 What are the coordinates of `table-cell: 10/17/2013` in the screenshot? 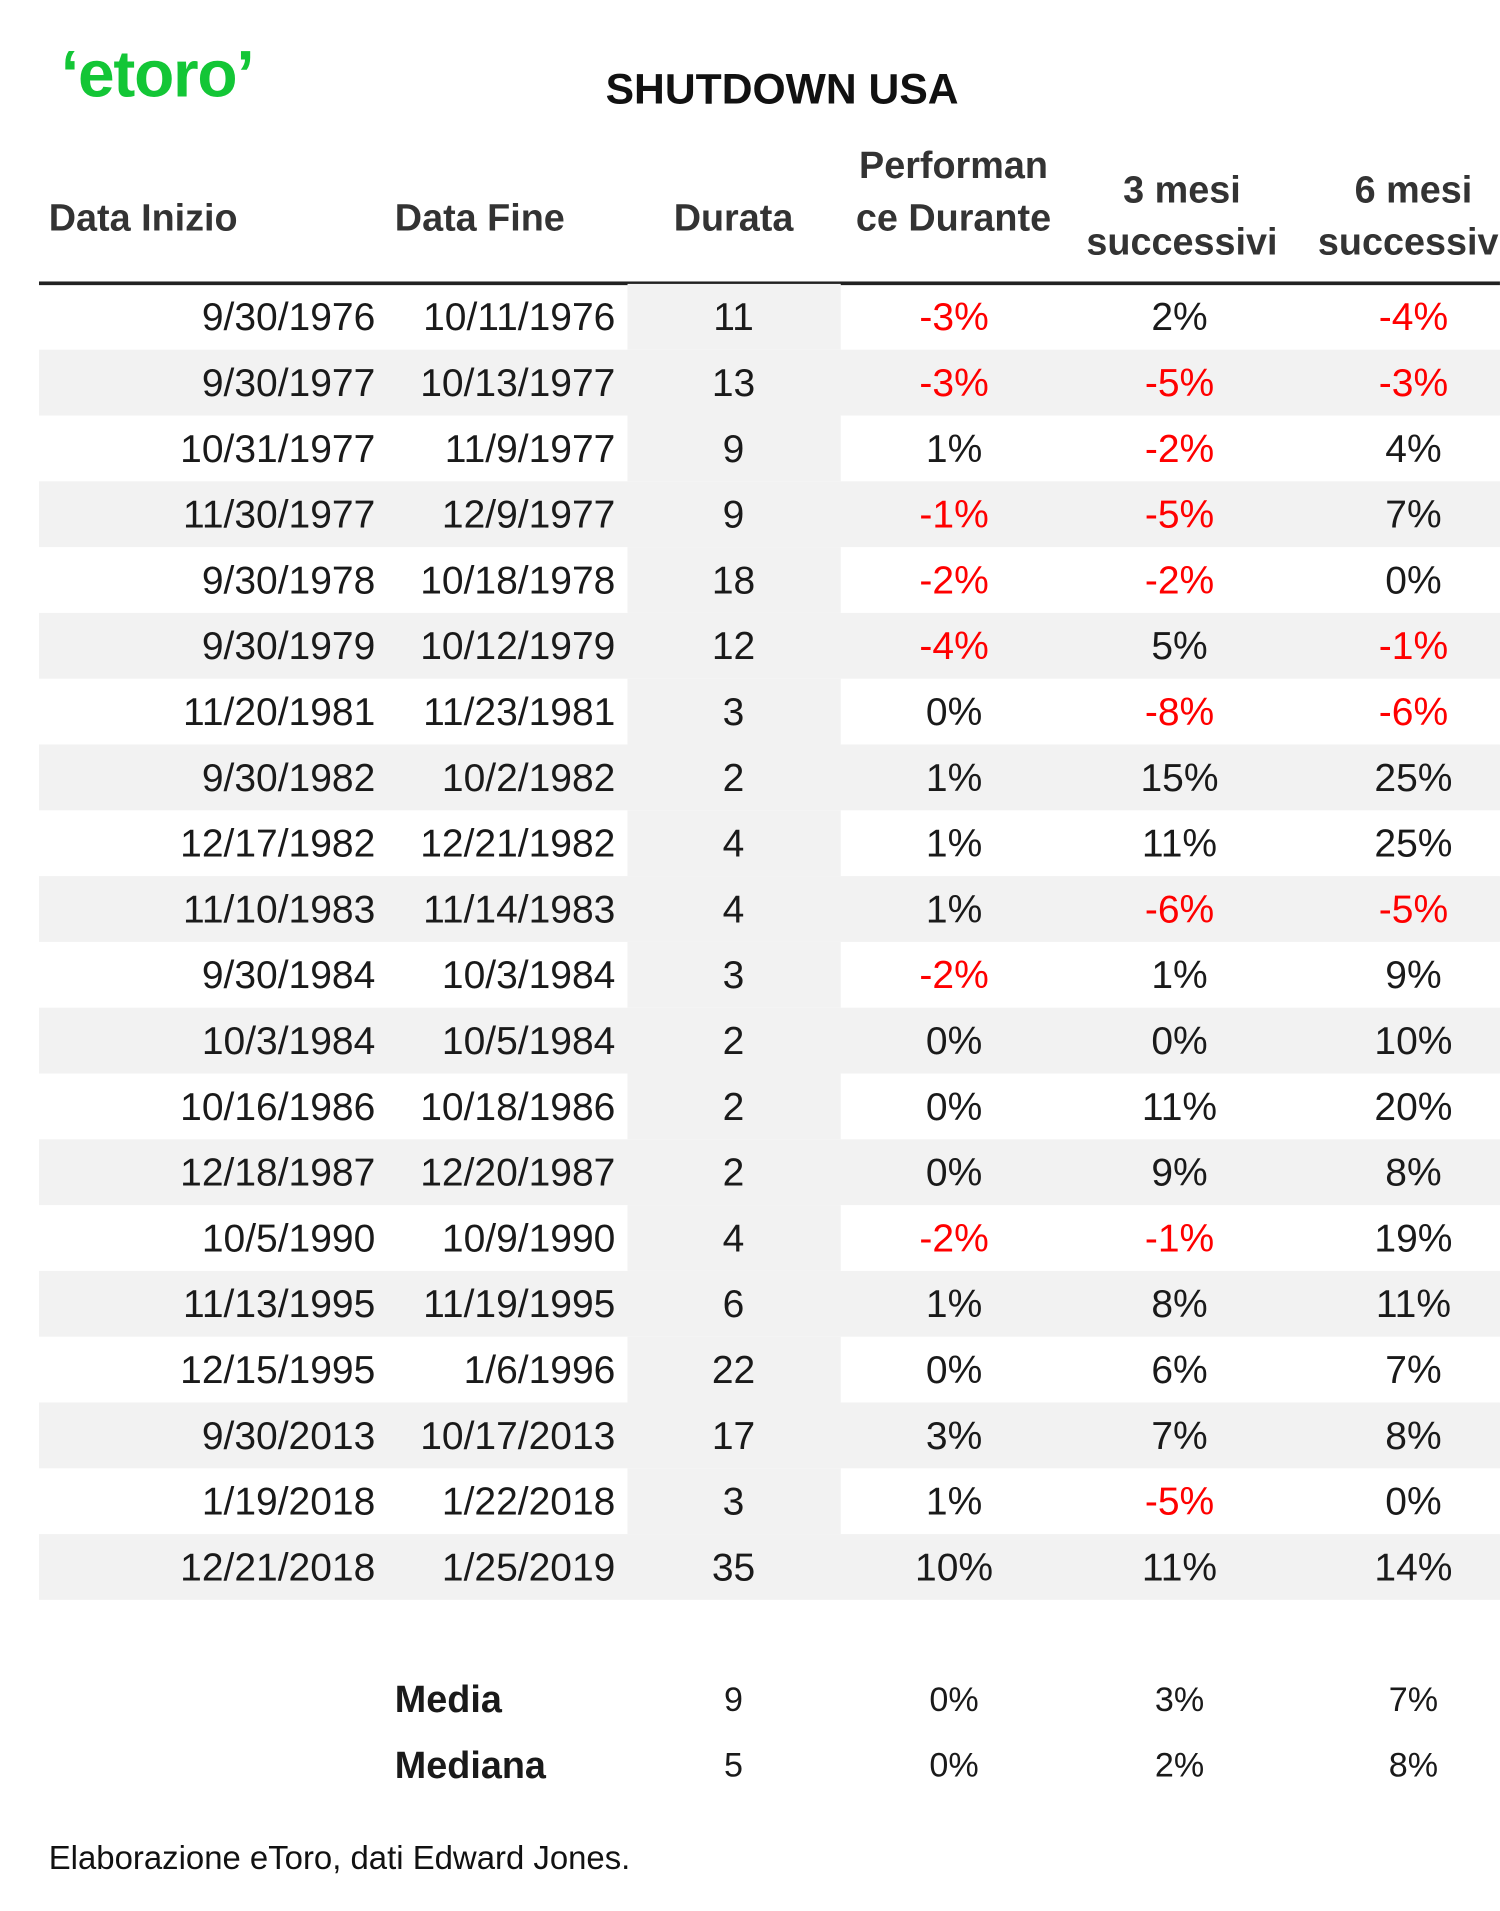 It's located at (518, 1435).